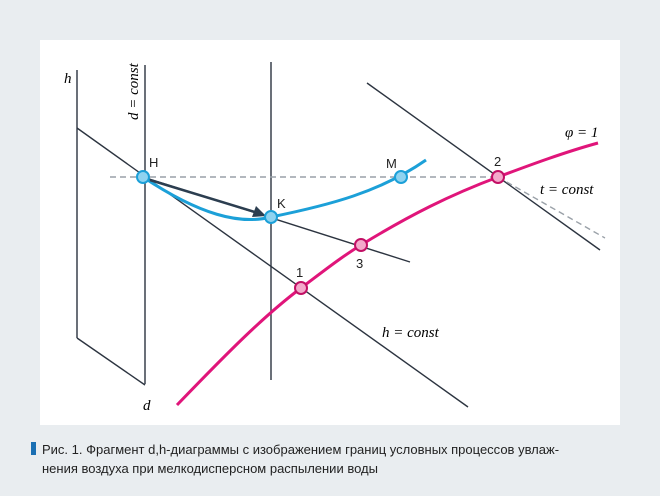  I want to click on point-m, so click(401, 177).